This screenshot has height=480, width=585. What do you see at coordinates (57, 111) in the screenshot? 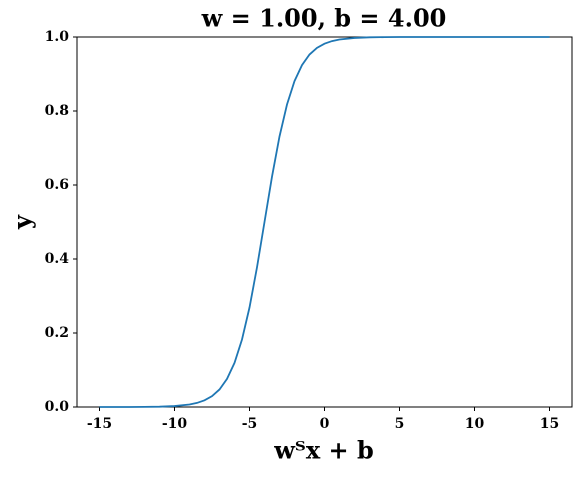
I see `y-tick-label: 0.8` at bounding box center [57, 111].